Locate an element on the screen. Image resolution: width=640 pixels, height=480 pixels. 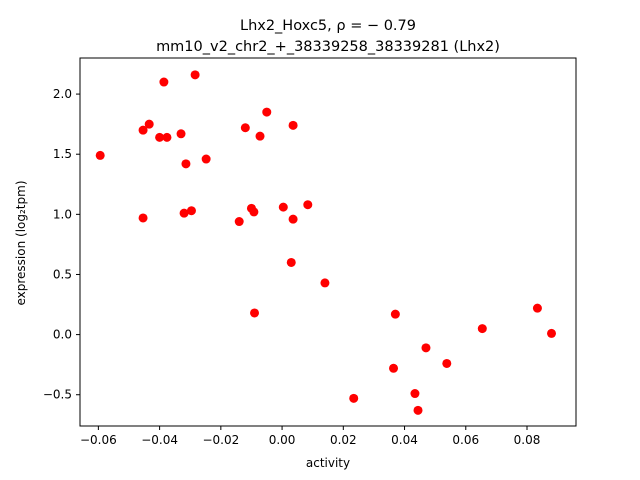
x-tick-label: −0.04 is located at coordinates (159, 440).